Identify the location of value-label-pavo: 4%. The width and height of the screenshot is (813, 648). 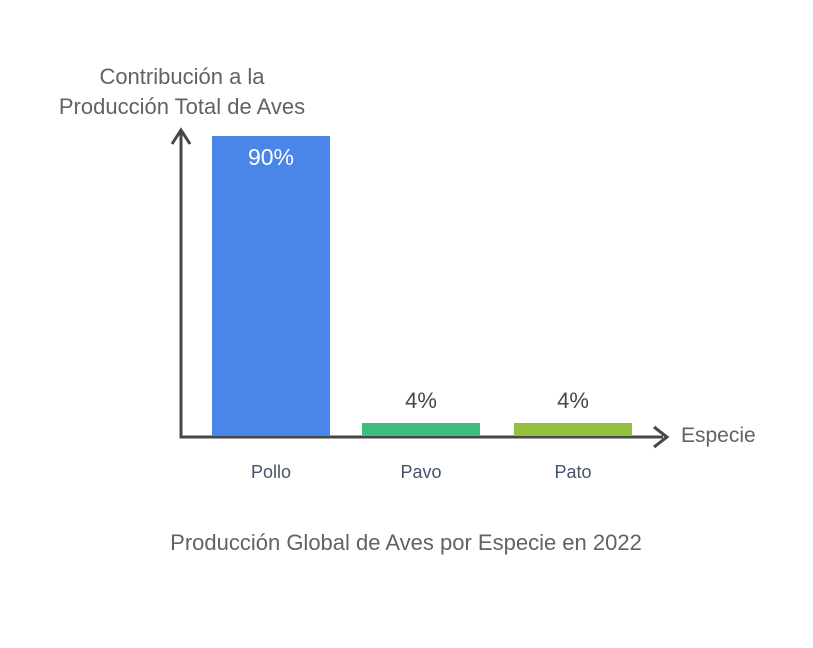
(421, 400).